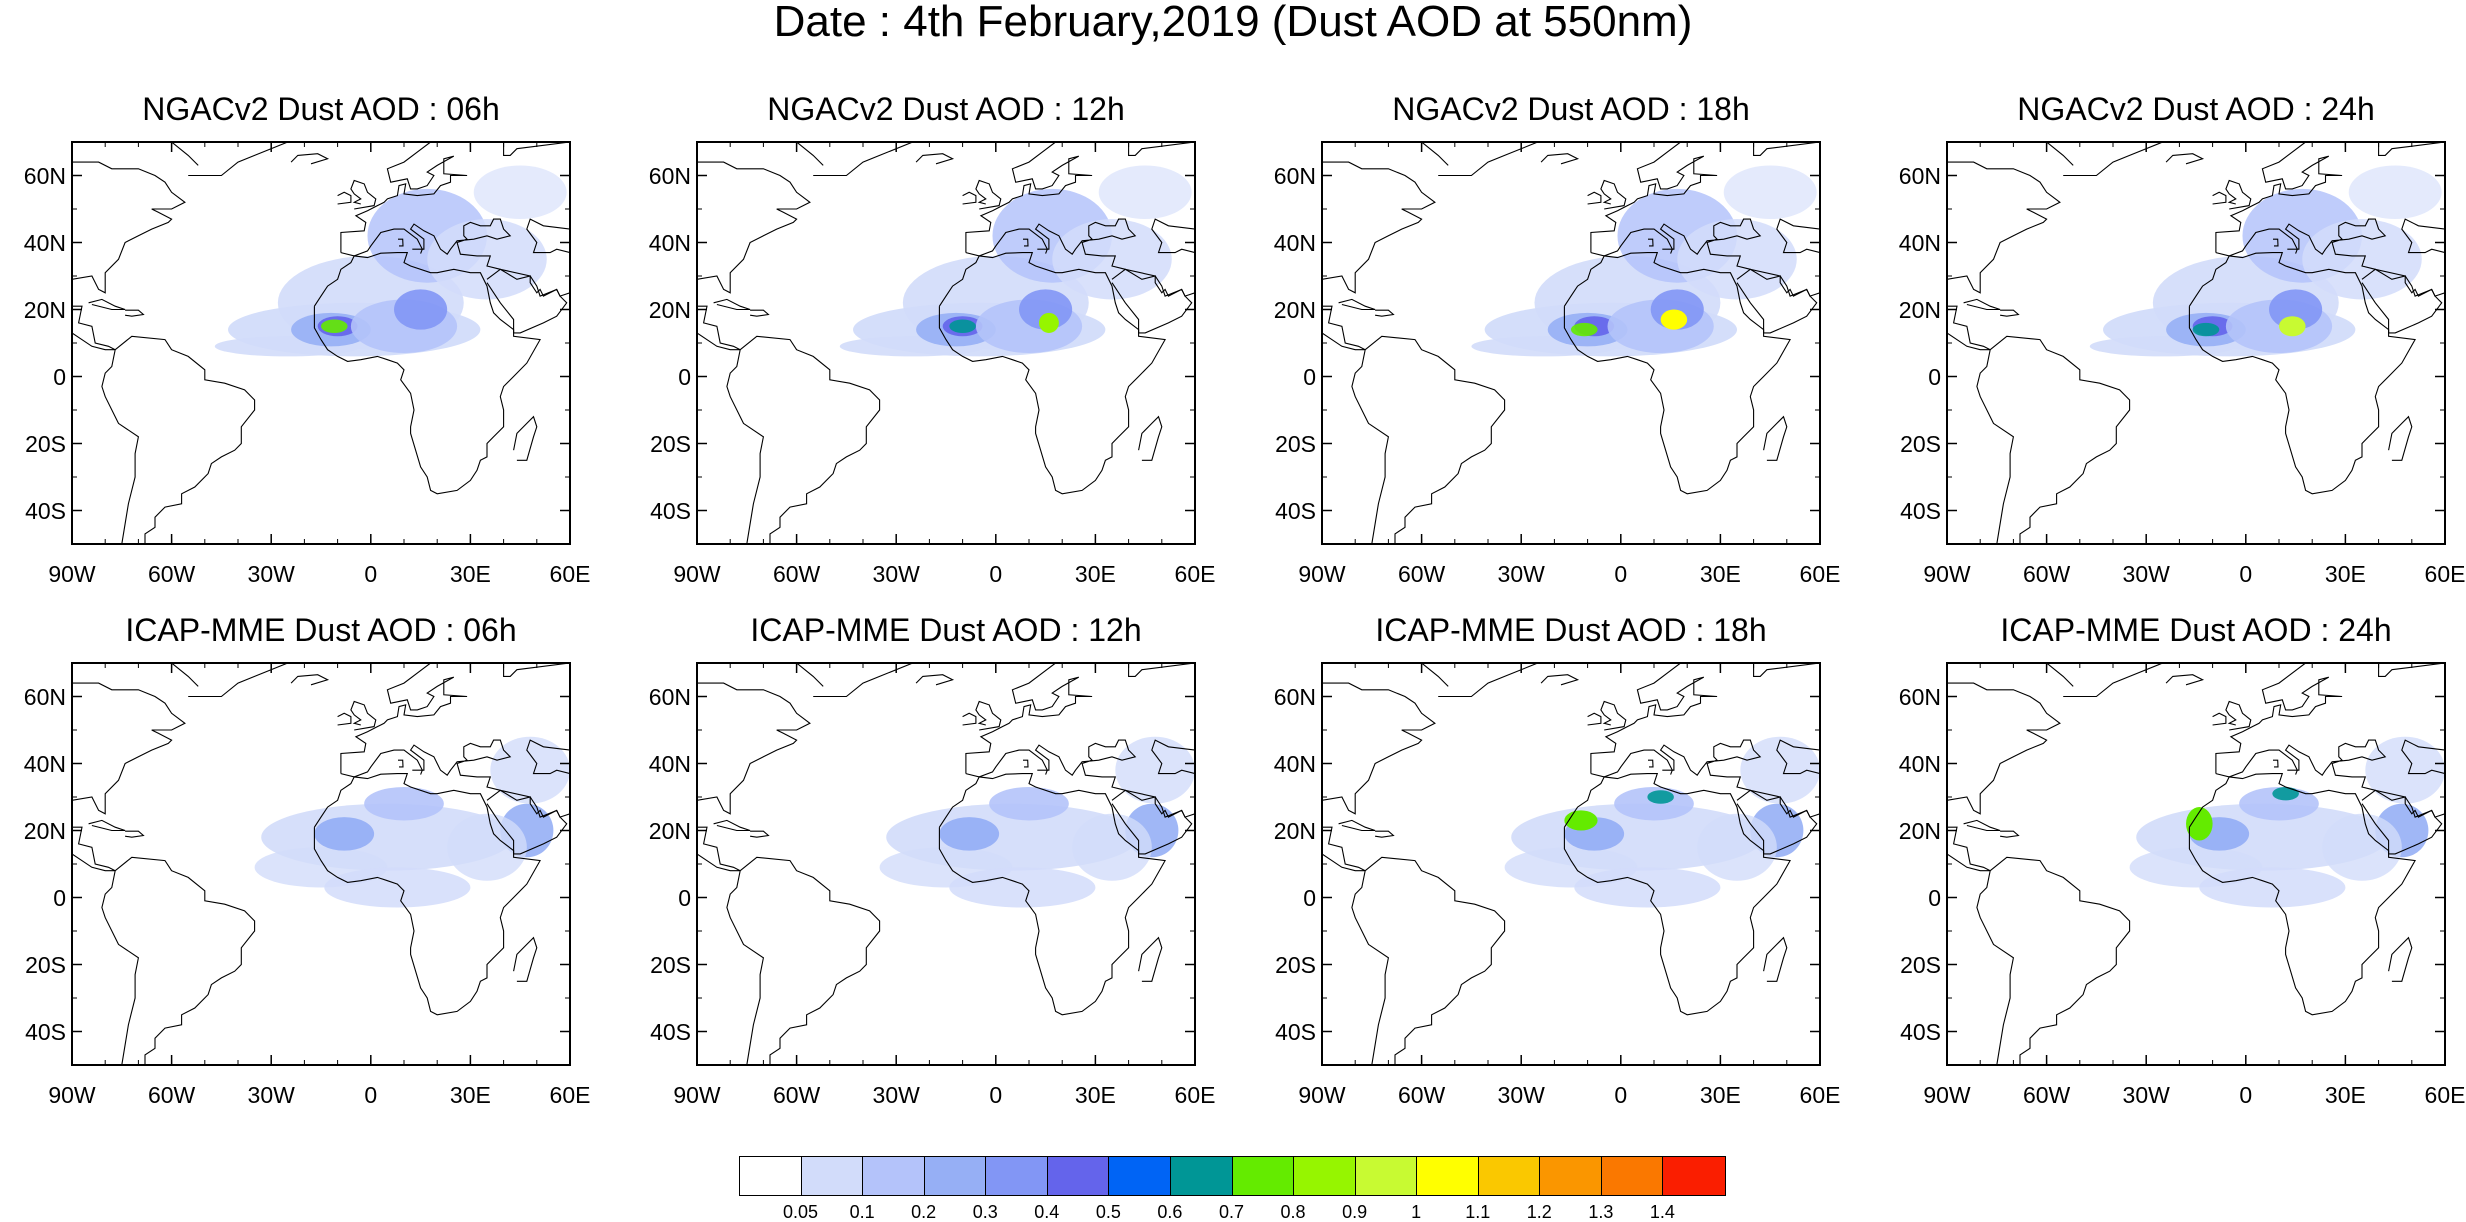 Image resolution: width=2466 pixels, height=1222 pixels. I want to click on panel-title: NGACv2 Dust AOD : 24h, so click(2196, 109).